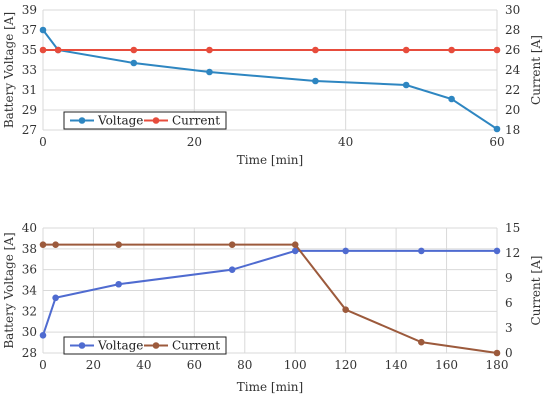 The image size is (550, 402). What do you see at coordinates (196, 346) in the screenshot?
I see `bottom-legend-current-label: Current` at bounding box center [196, 346].